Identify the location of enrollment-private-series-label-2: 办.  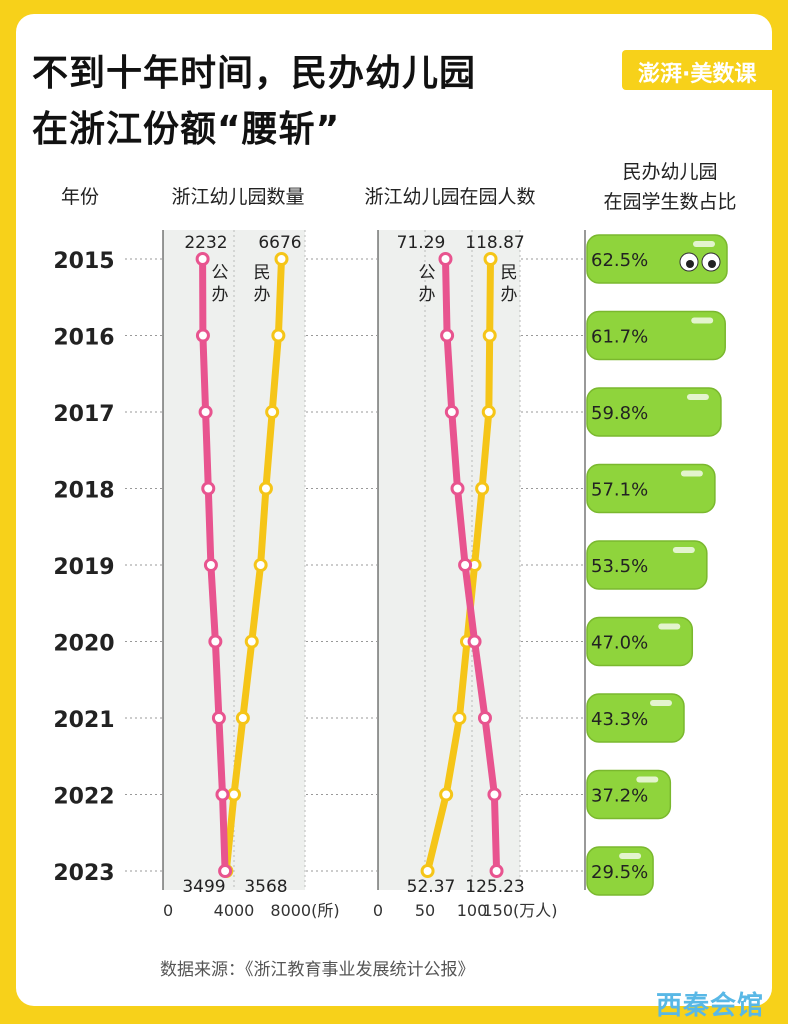
(509, 295).